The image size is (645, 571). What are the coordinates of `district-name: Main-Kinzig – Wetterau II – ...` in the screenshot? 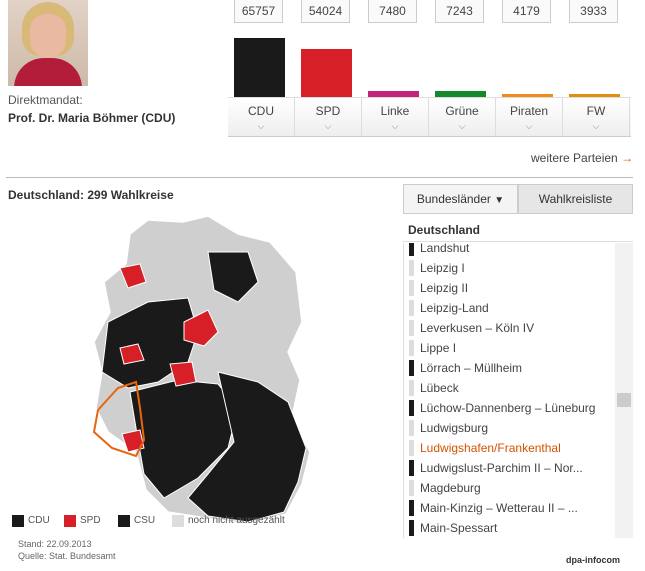 It's located at (499, 508).